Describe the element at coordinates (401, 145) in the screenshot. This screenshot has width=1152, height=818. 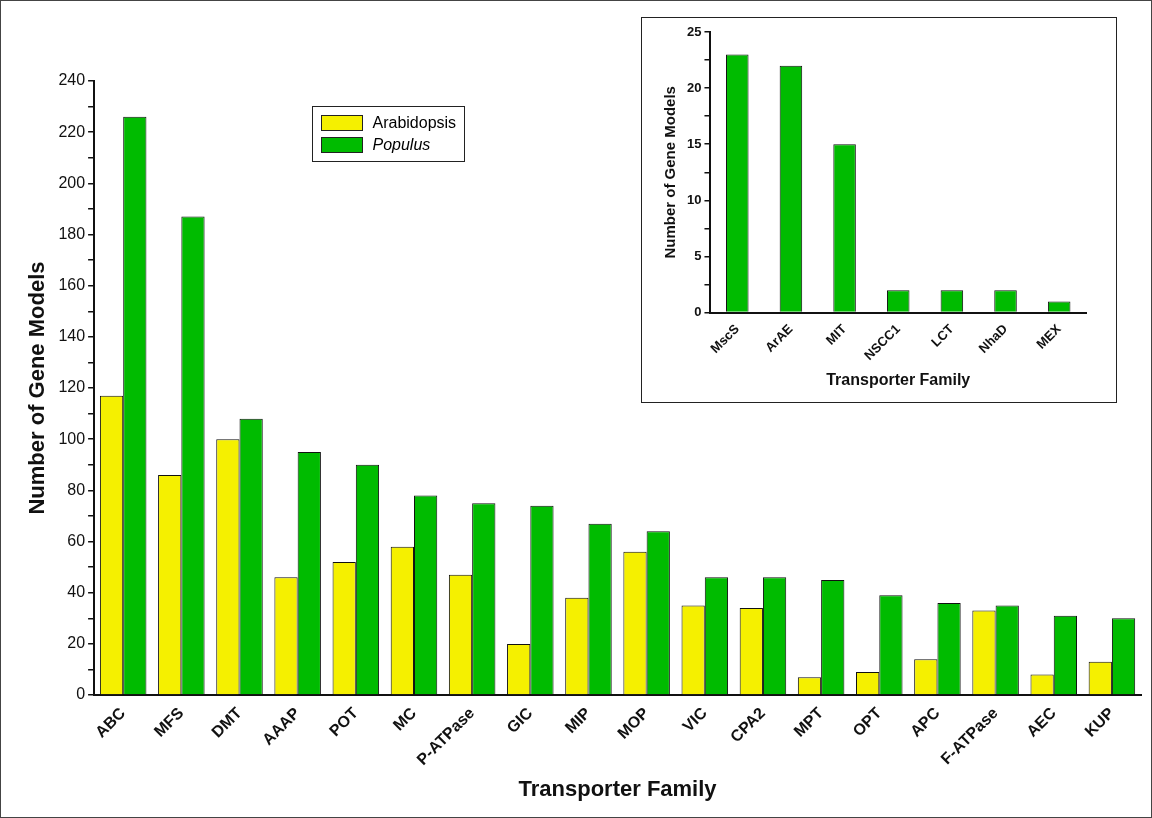
I see `legend-label: Populus` at that location.